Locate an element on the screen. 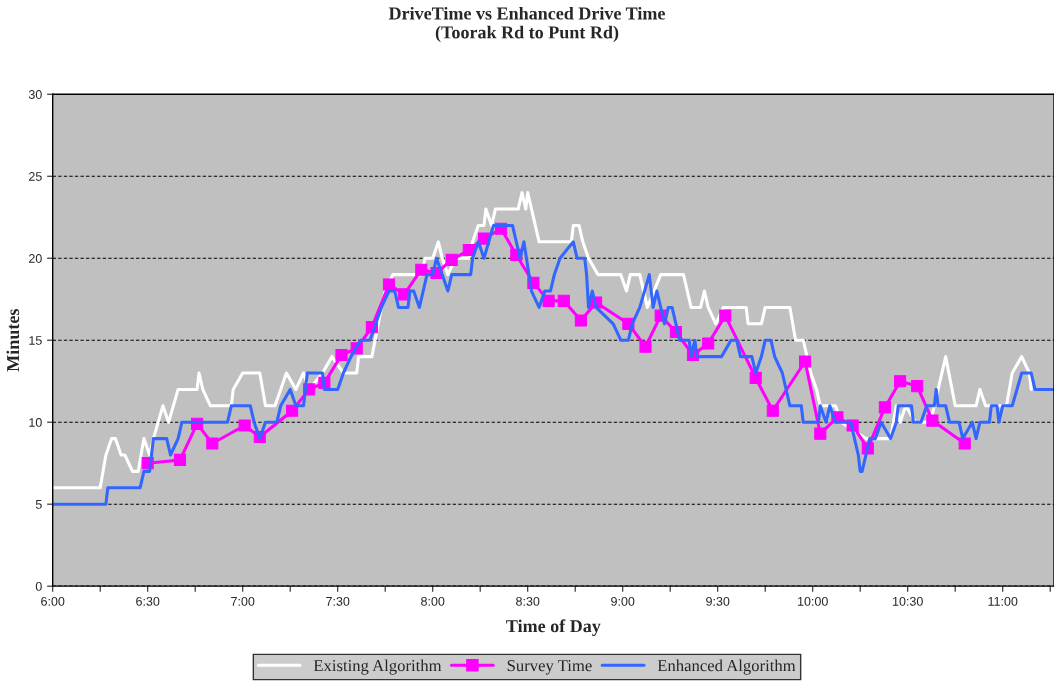 This screenshot has width=1054, height=688. x-tick-label: 8:00 is located at coordinates (433, 601).